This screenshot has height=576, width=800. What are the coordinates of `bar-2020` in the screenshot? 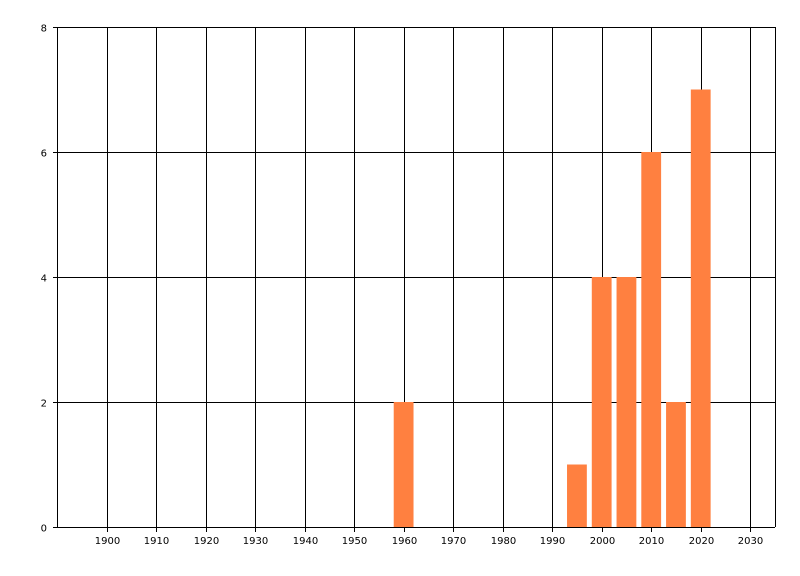 It's located at (700, 308).